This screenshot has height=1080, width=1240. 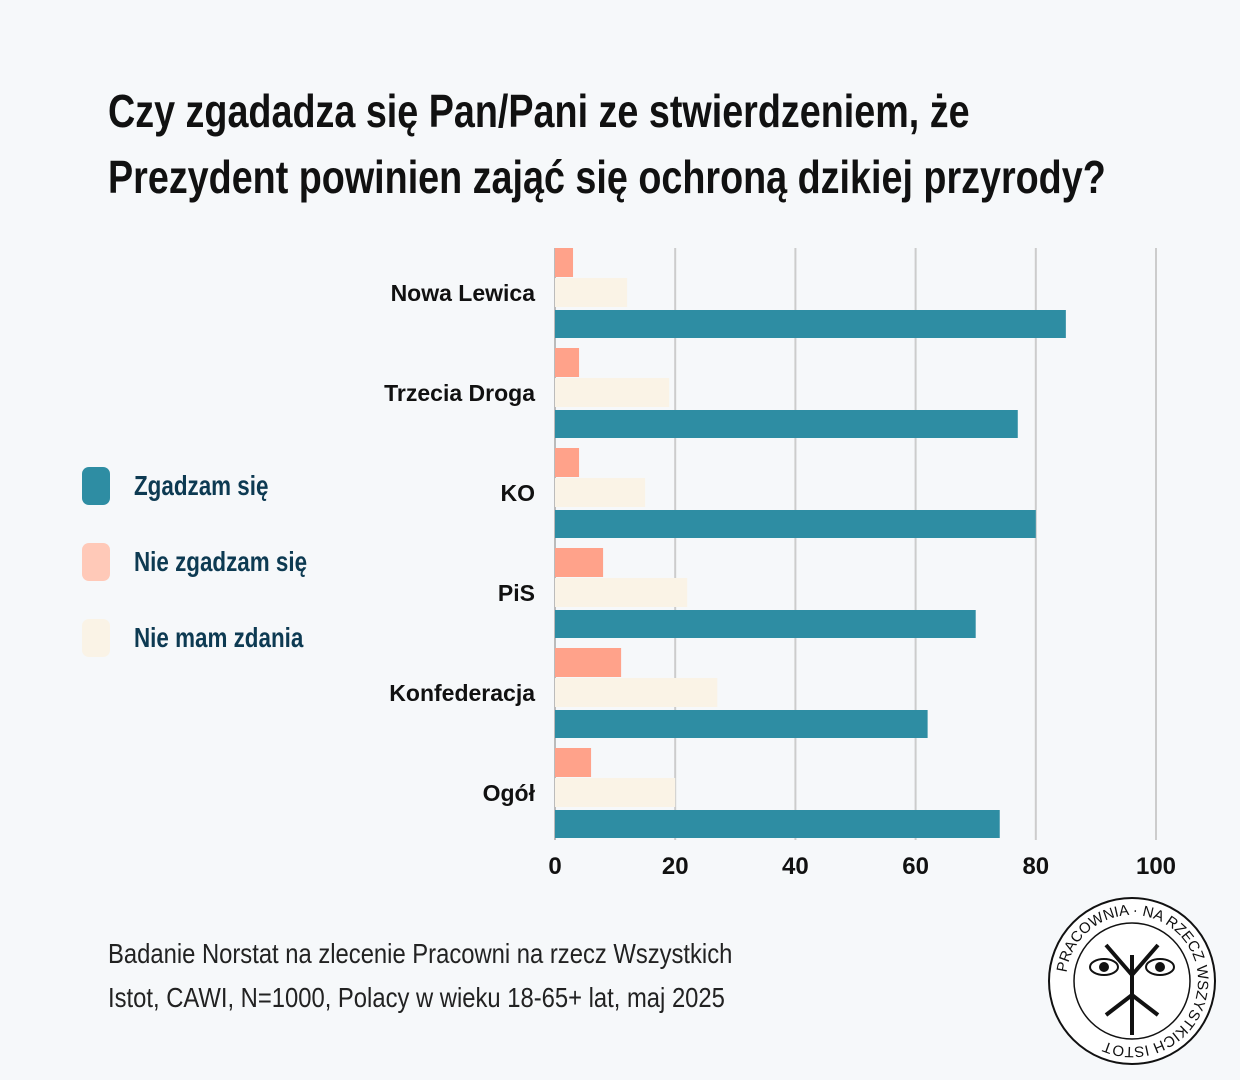 I want to click on legend-label: Zgadzam się, so click(x=201, y=485).